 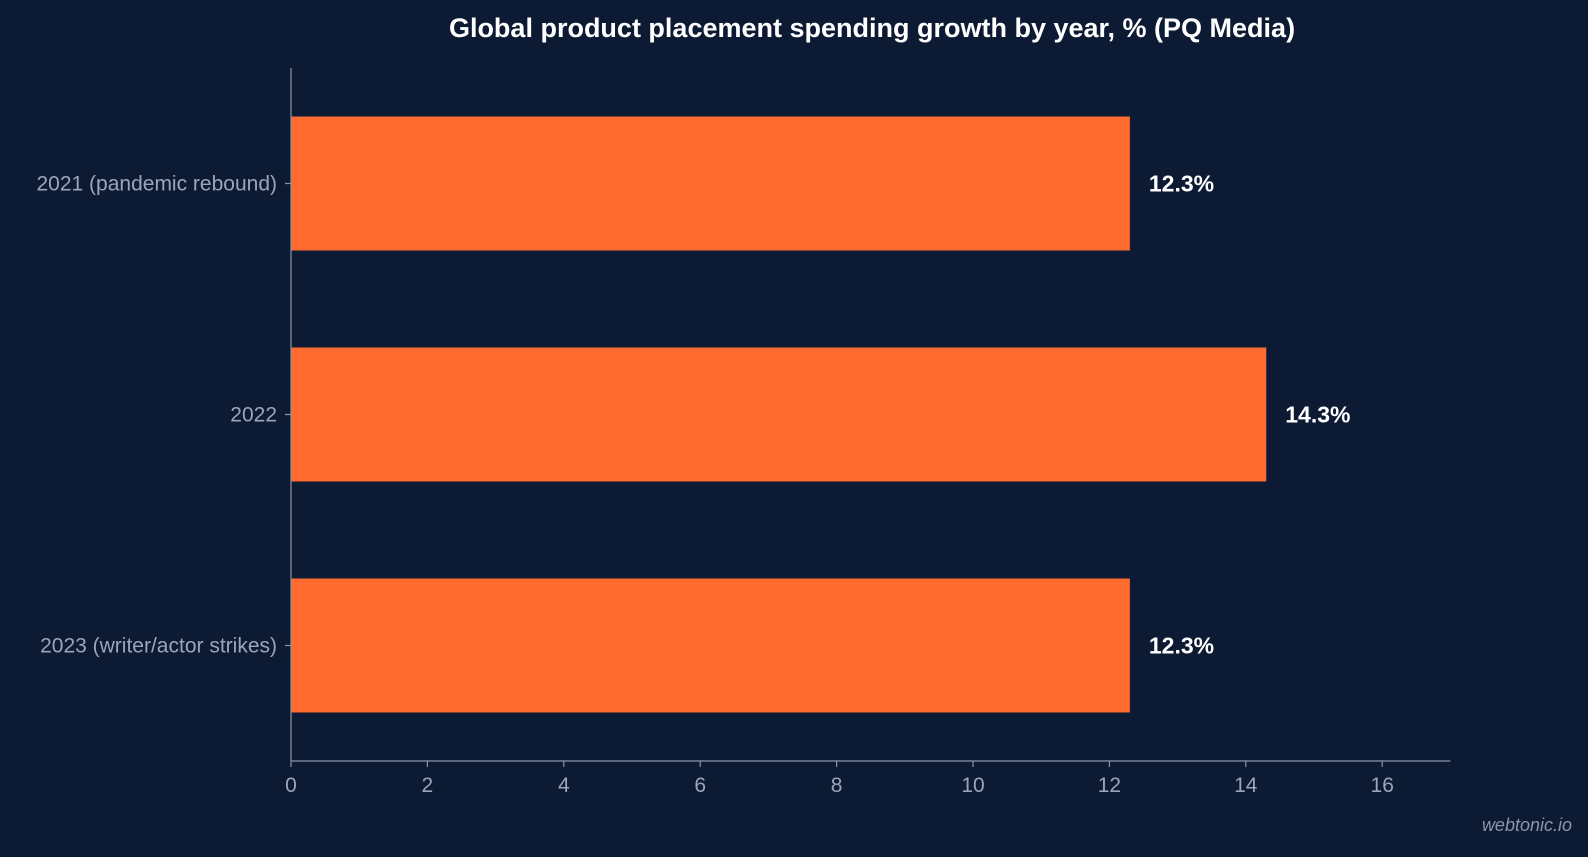 What do you see at coordinates (253, 415) in the screenshot?
I see `category-label: 2022` at bounding box center [253, 415].